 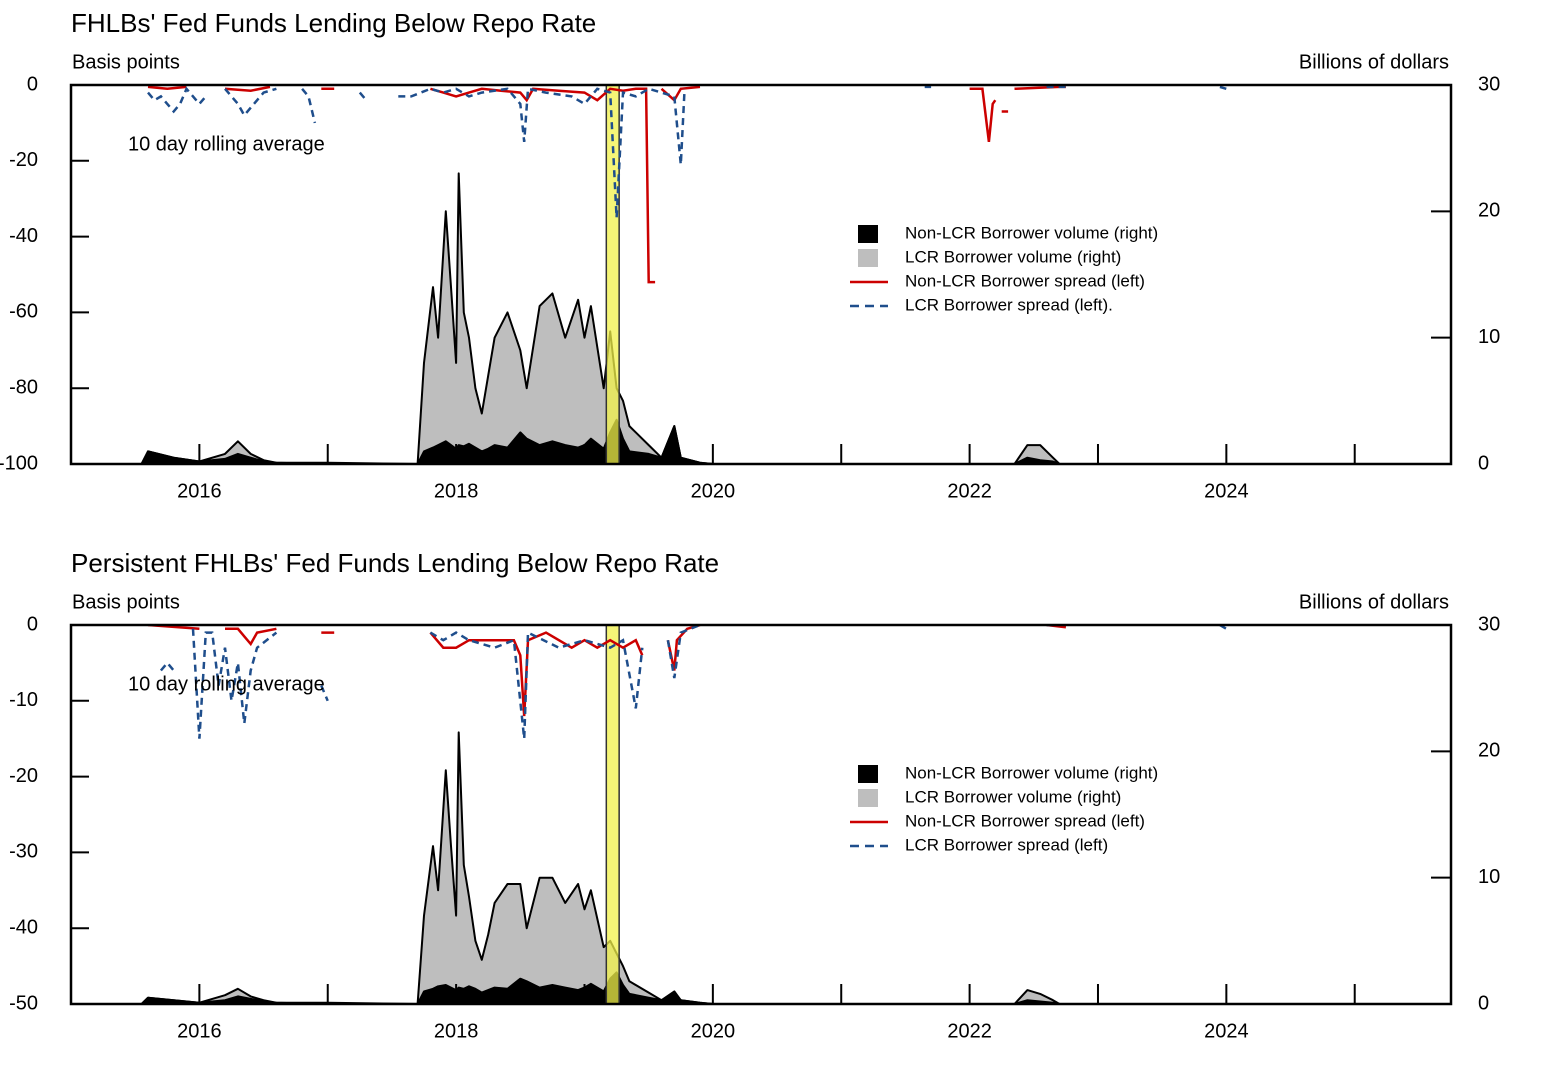 I want to click on legend-text: LCR Borrower spread (left)., so click(x=1009, y=304).